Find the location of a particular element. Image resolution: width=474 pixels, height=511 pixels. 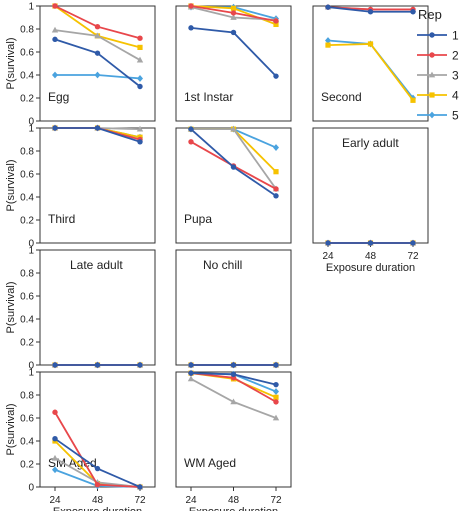

legend-label-4: 4 is located at coordinates (455, 96).